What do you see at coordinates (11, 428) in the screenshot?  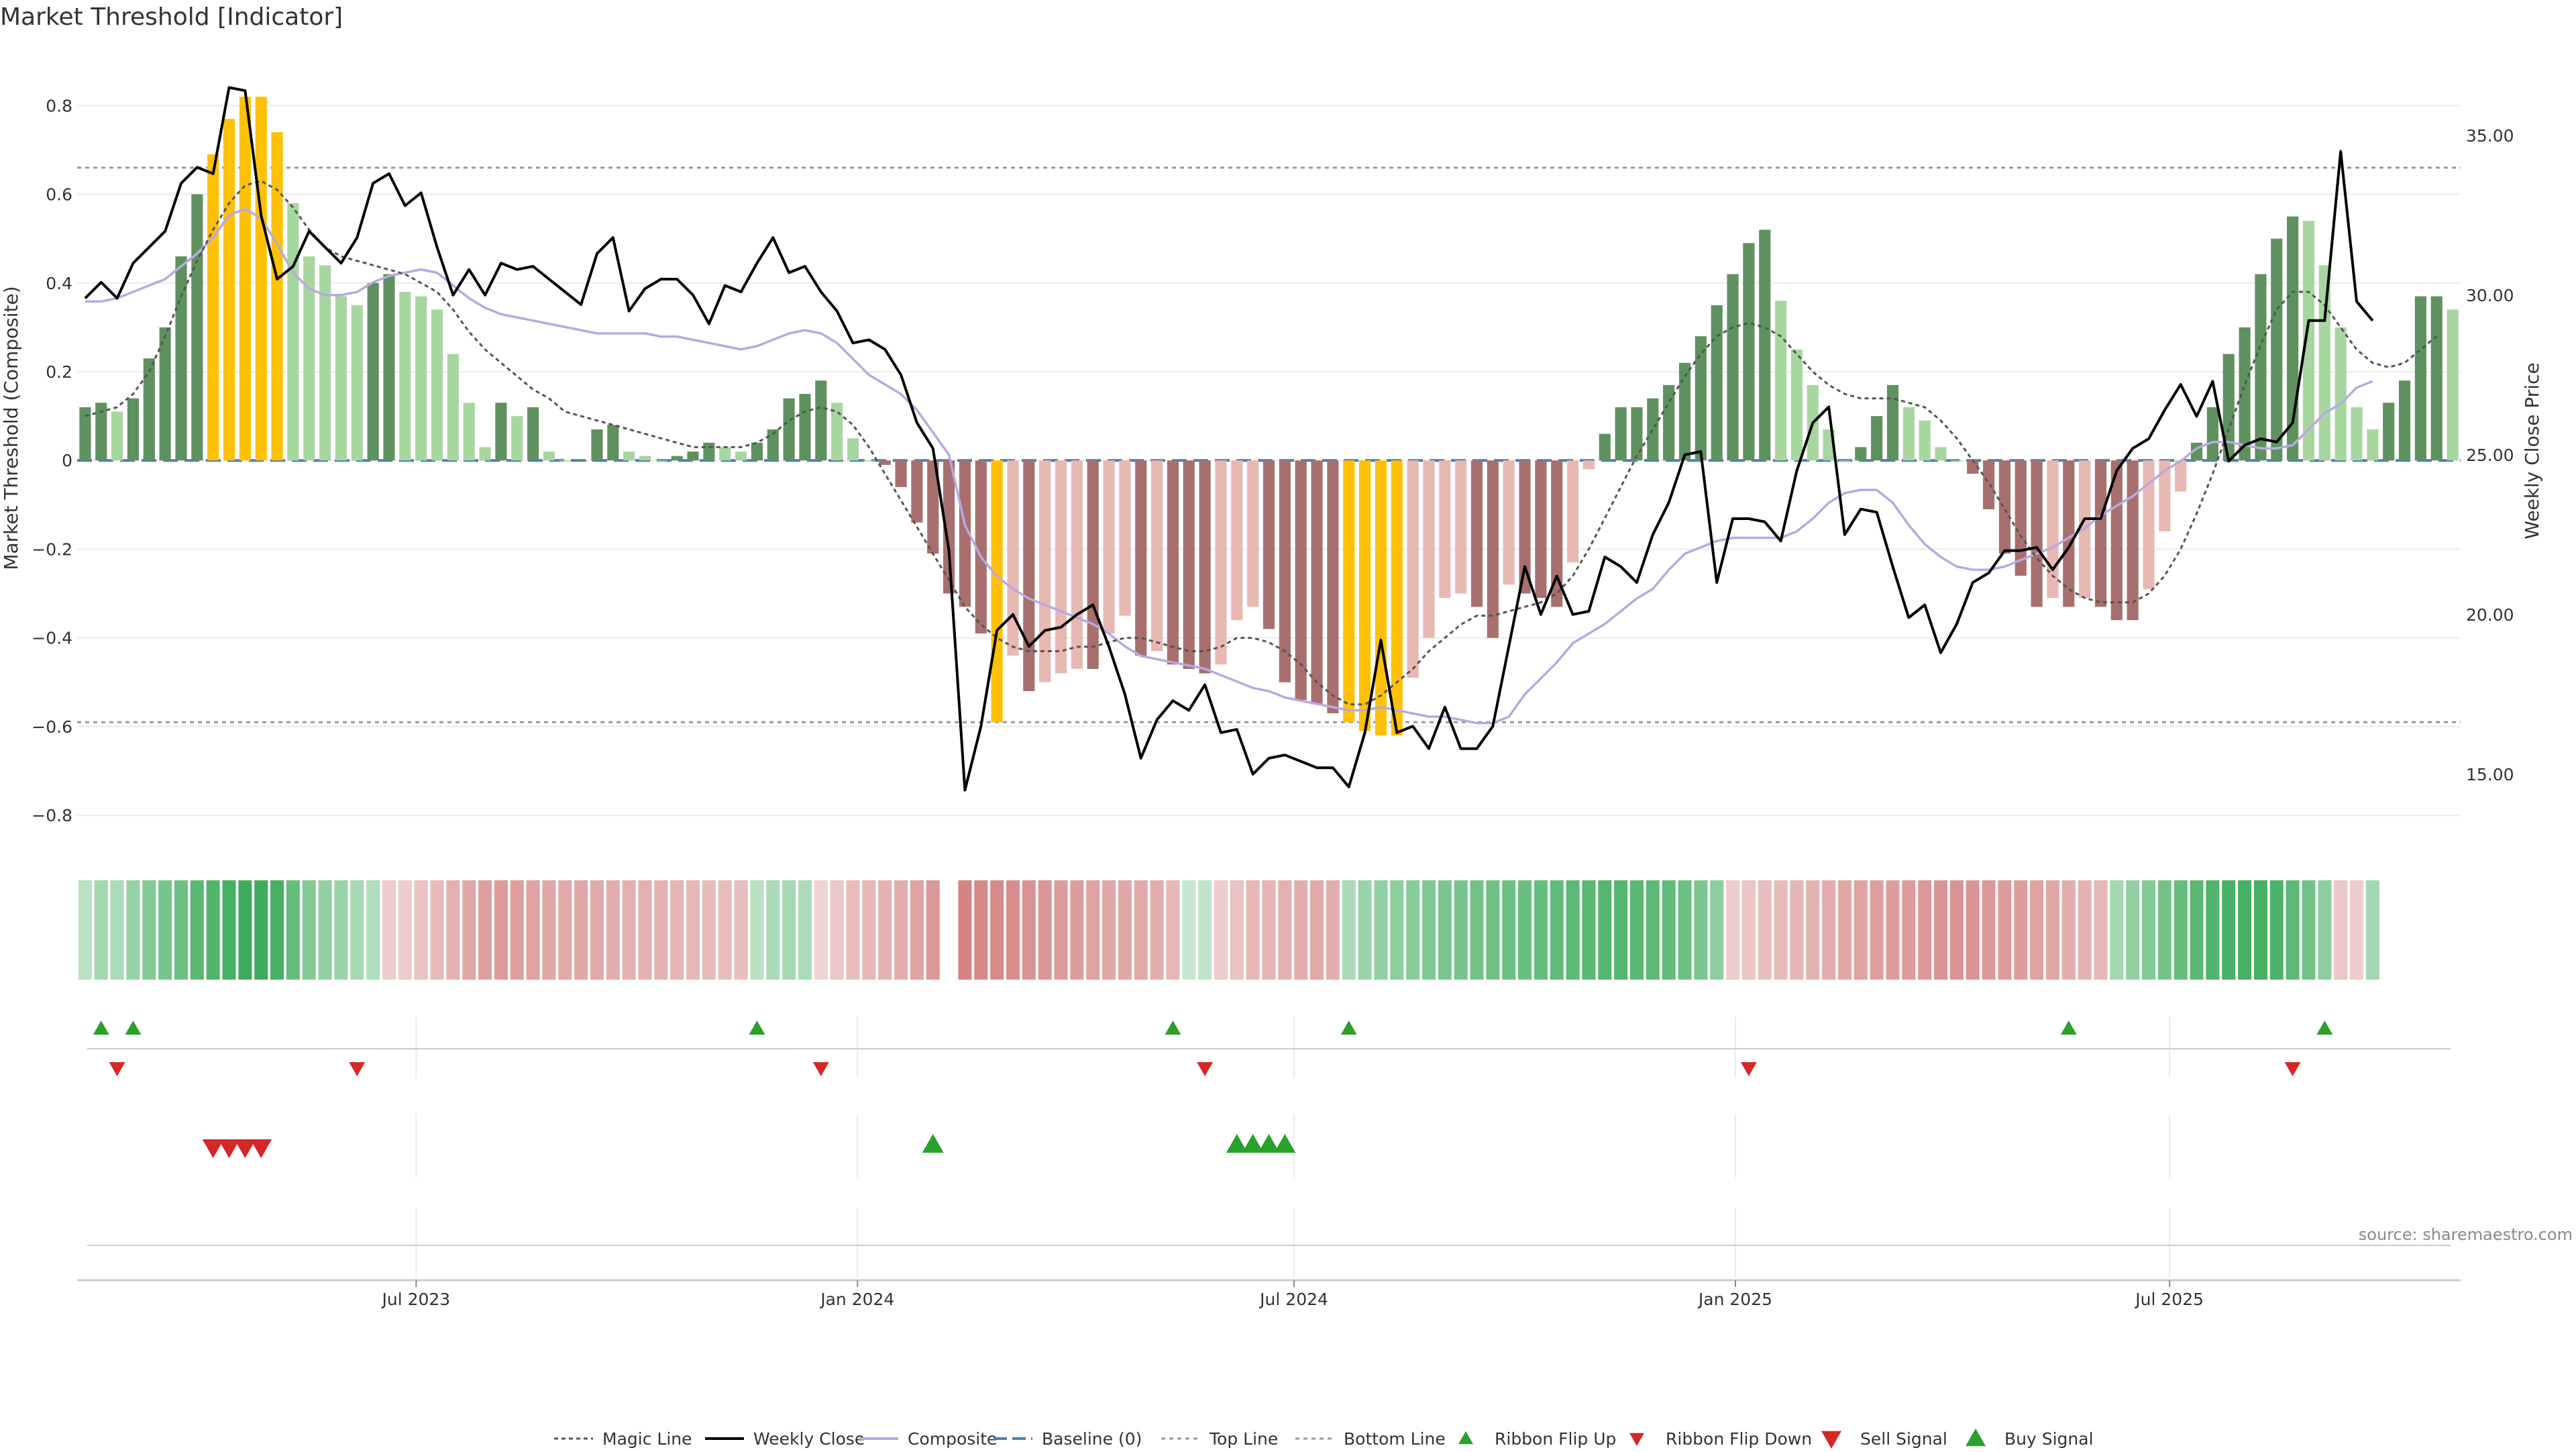 I see `y-axis-label: Market Threshold (Composite)` at bounding box center [11, 428].